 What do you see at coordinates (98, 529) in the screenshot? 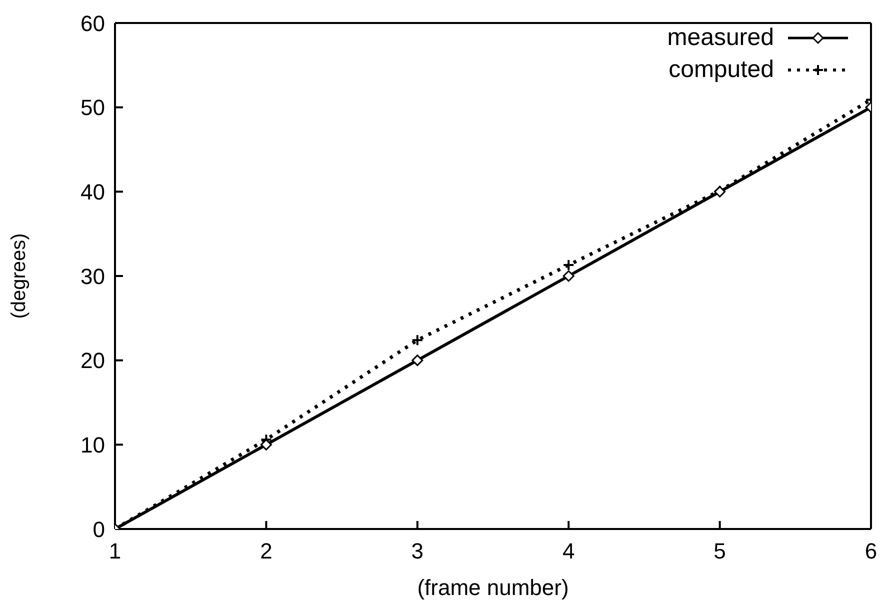
I see `y-tick-label: 0` at bounding box center [98, 529].